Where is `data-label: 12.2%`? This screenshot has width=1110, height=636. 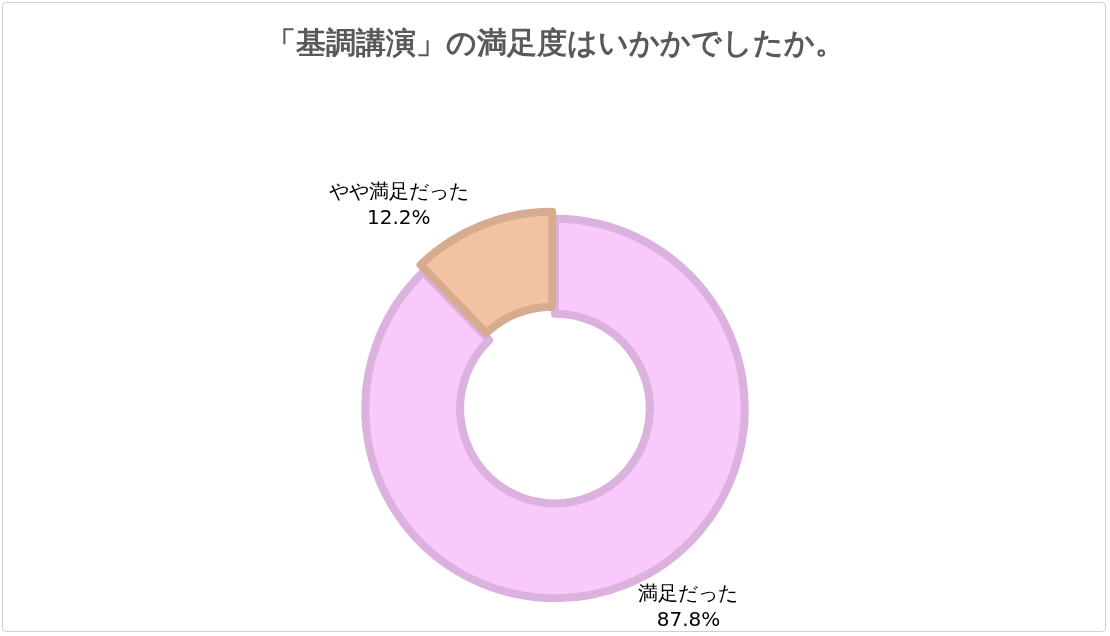
data-label: 12.2% is located at coordinates (398, 217).